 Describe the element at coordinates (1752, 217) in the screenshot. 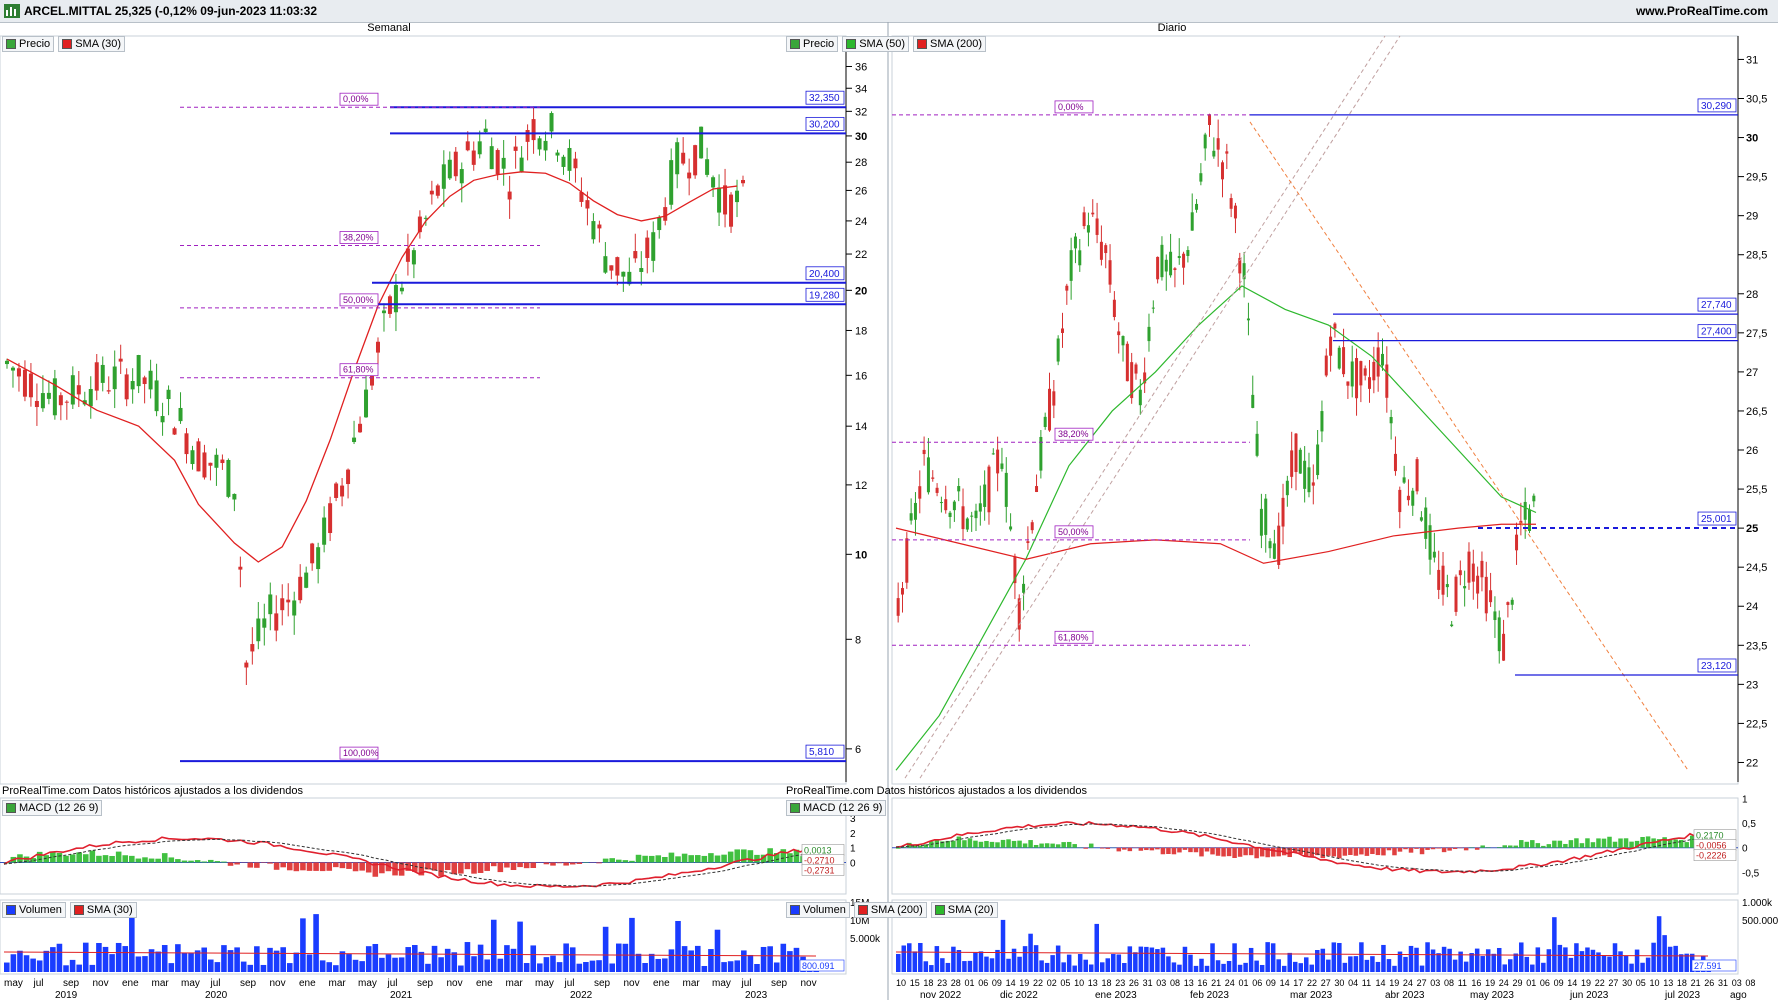

I see `daily-y-tick-label: 29` at that location.